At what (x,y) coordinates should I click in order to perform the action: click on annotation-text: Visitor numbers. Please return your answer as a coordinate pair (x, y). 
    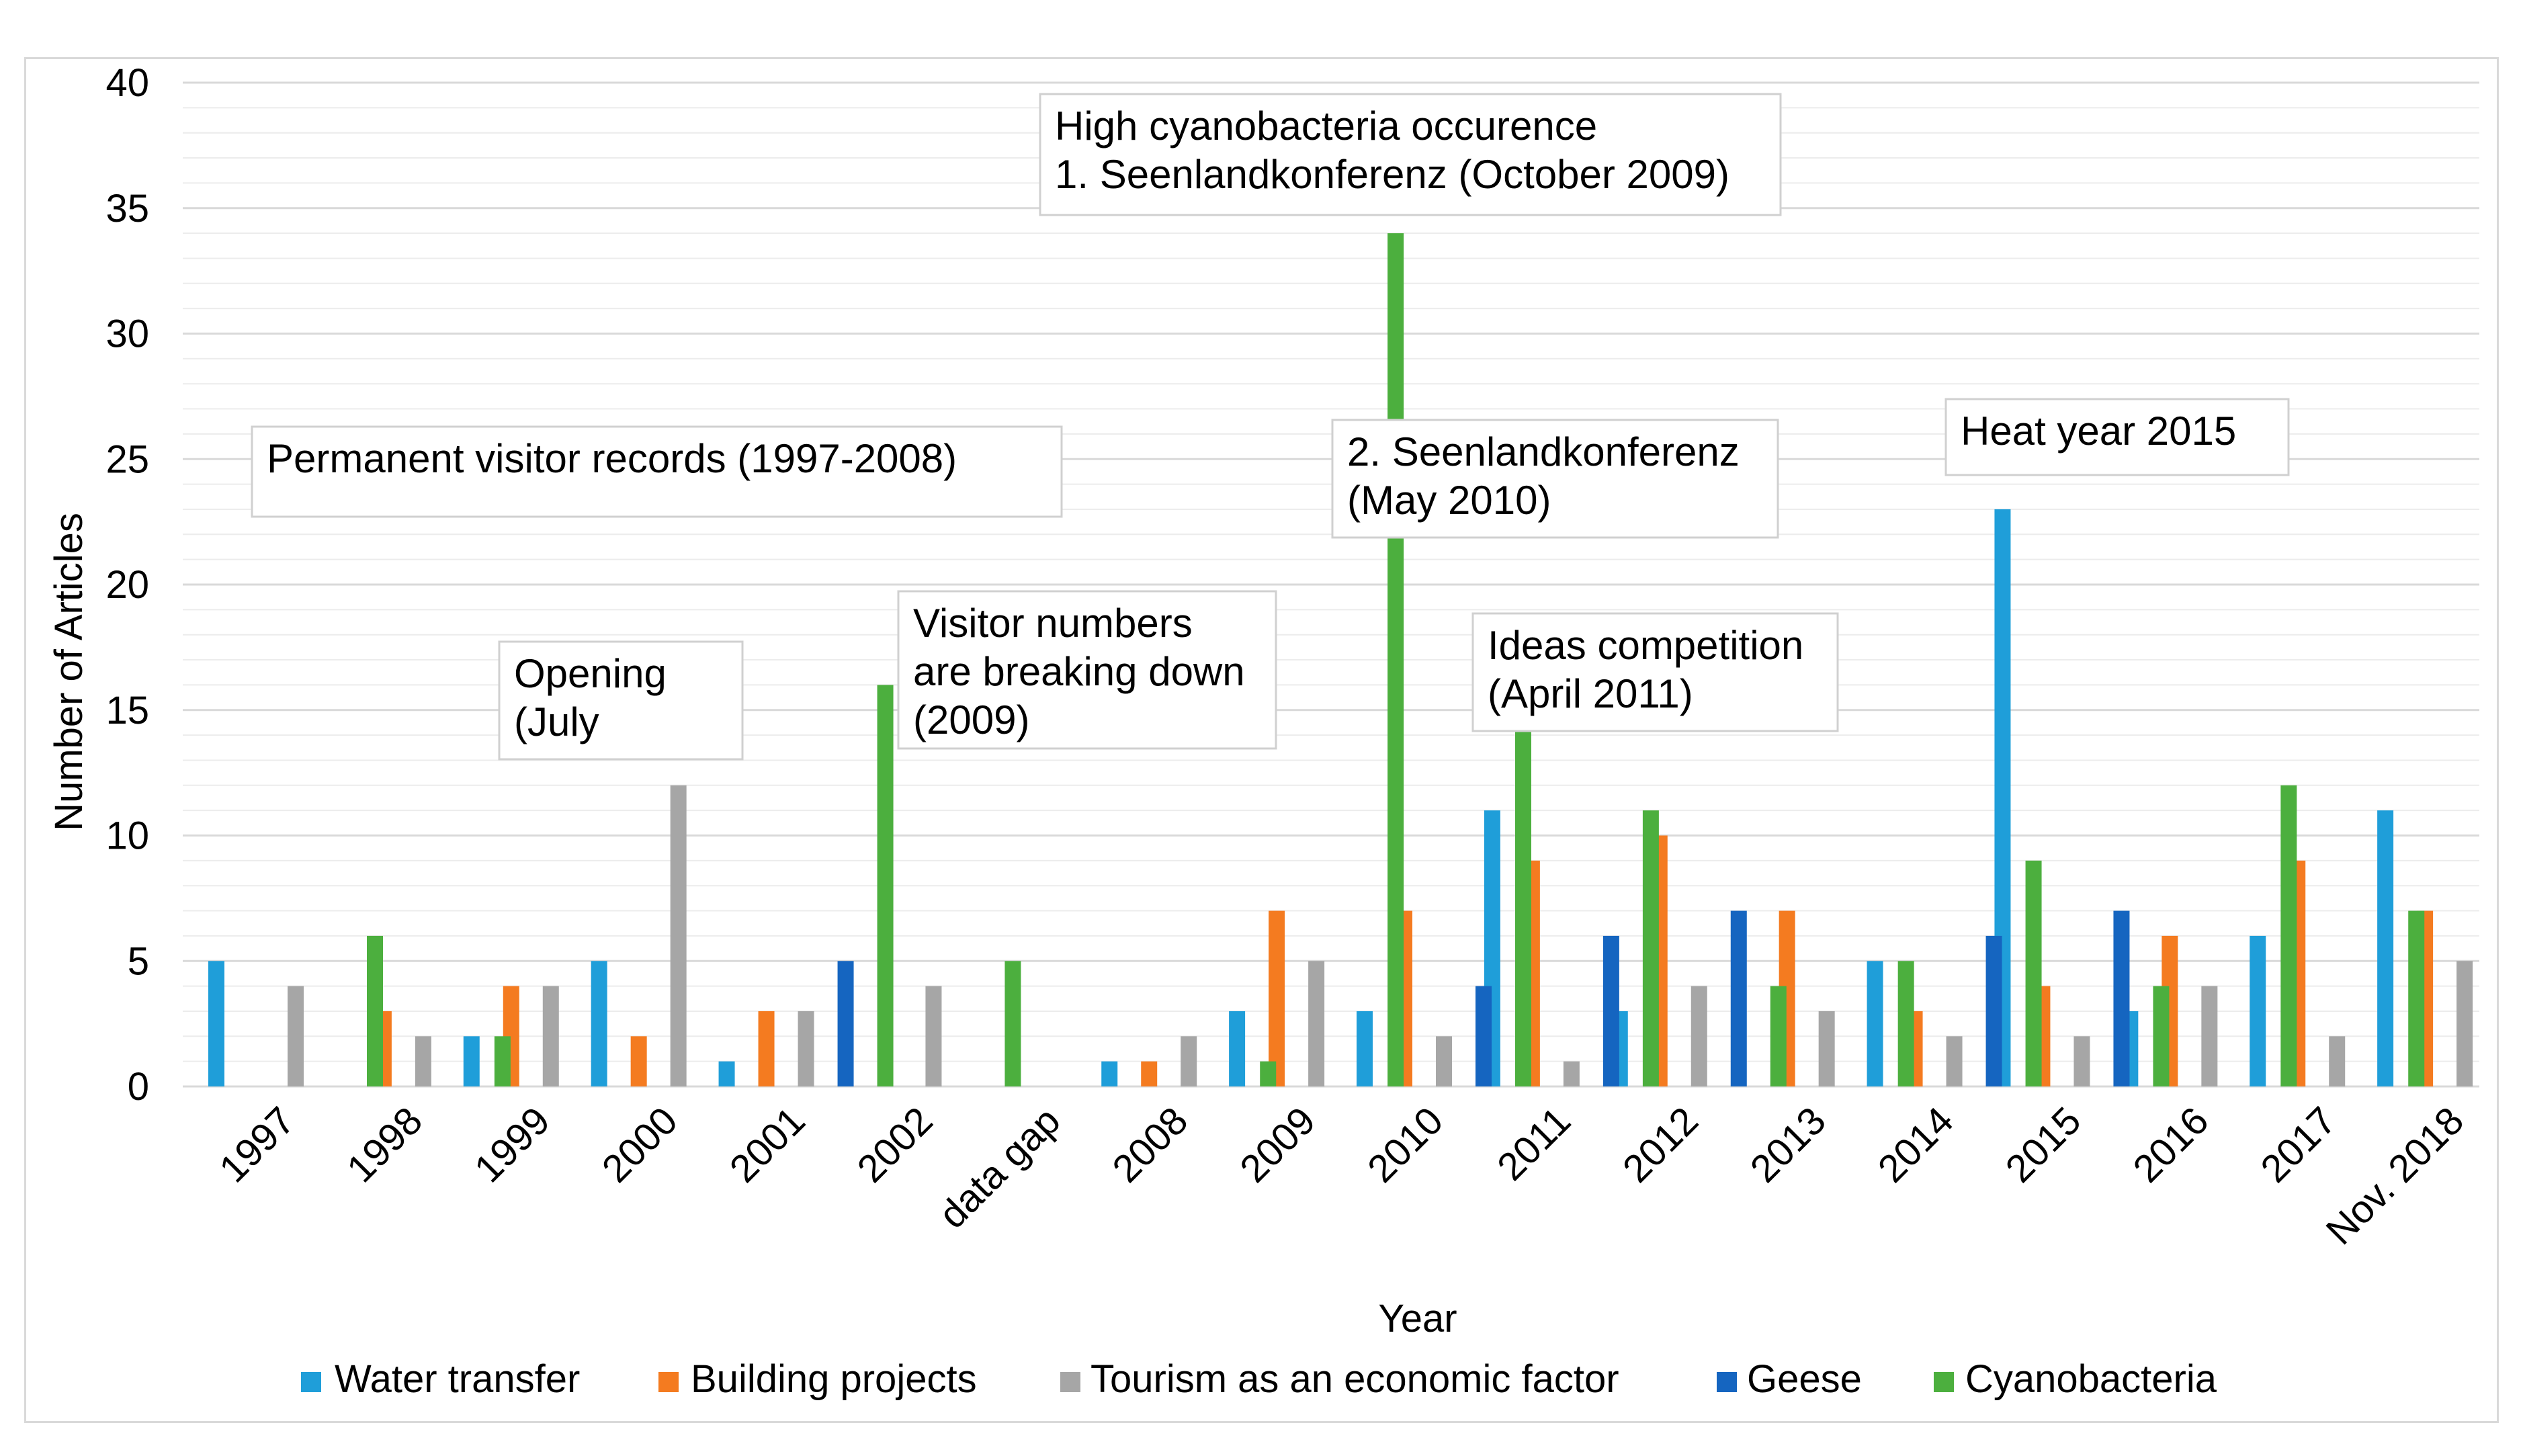
    Looking at the image, I should click on (1053, 623).